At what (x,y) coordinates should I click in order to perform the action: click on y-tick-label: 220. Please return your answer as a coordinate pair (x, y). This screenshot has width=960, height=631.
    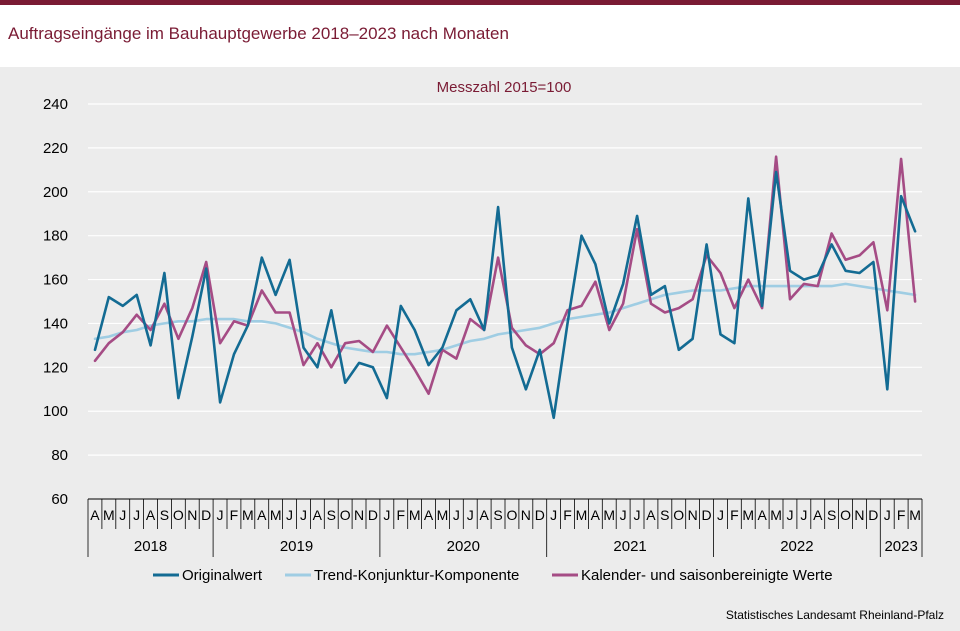
    Looking at the image, I should click on (55, 148).